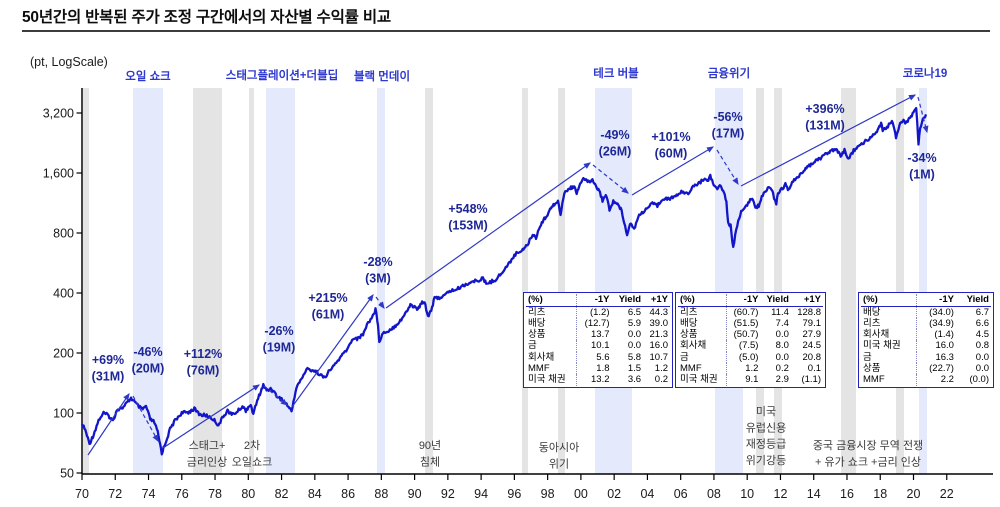 The width and height of the screenshot is (1000, 507). Describe the element at coordinates (377, 262) in the screenshot. I see `swing-pct-label: -28%` at that location.